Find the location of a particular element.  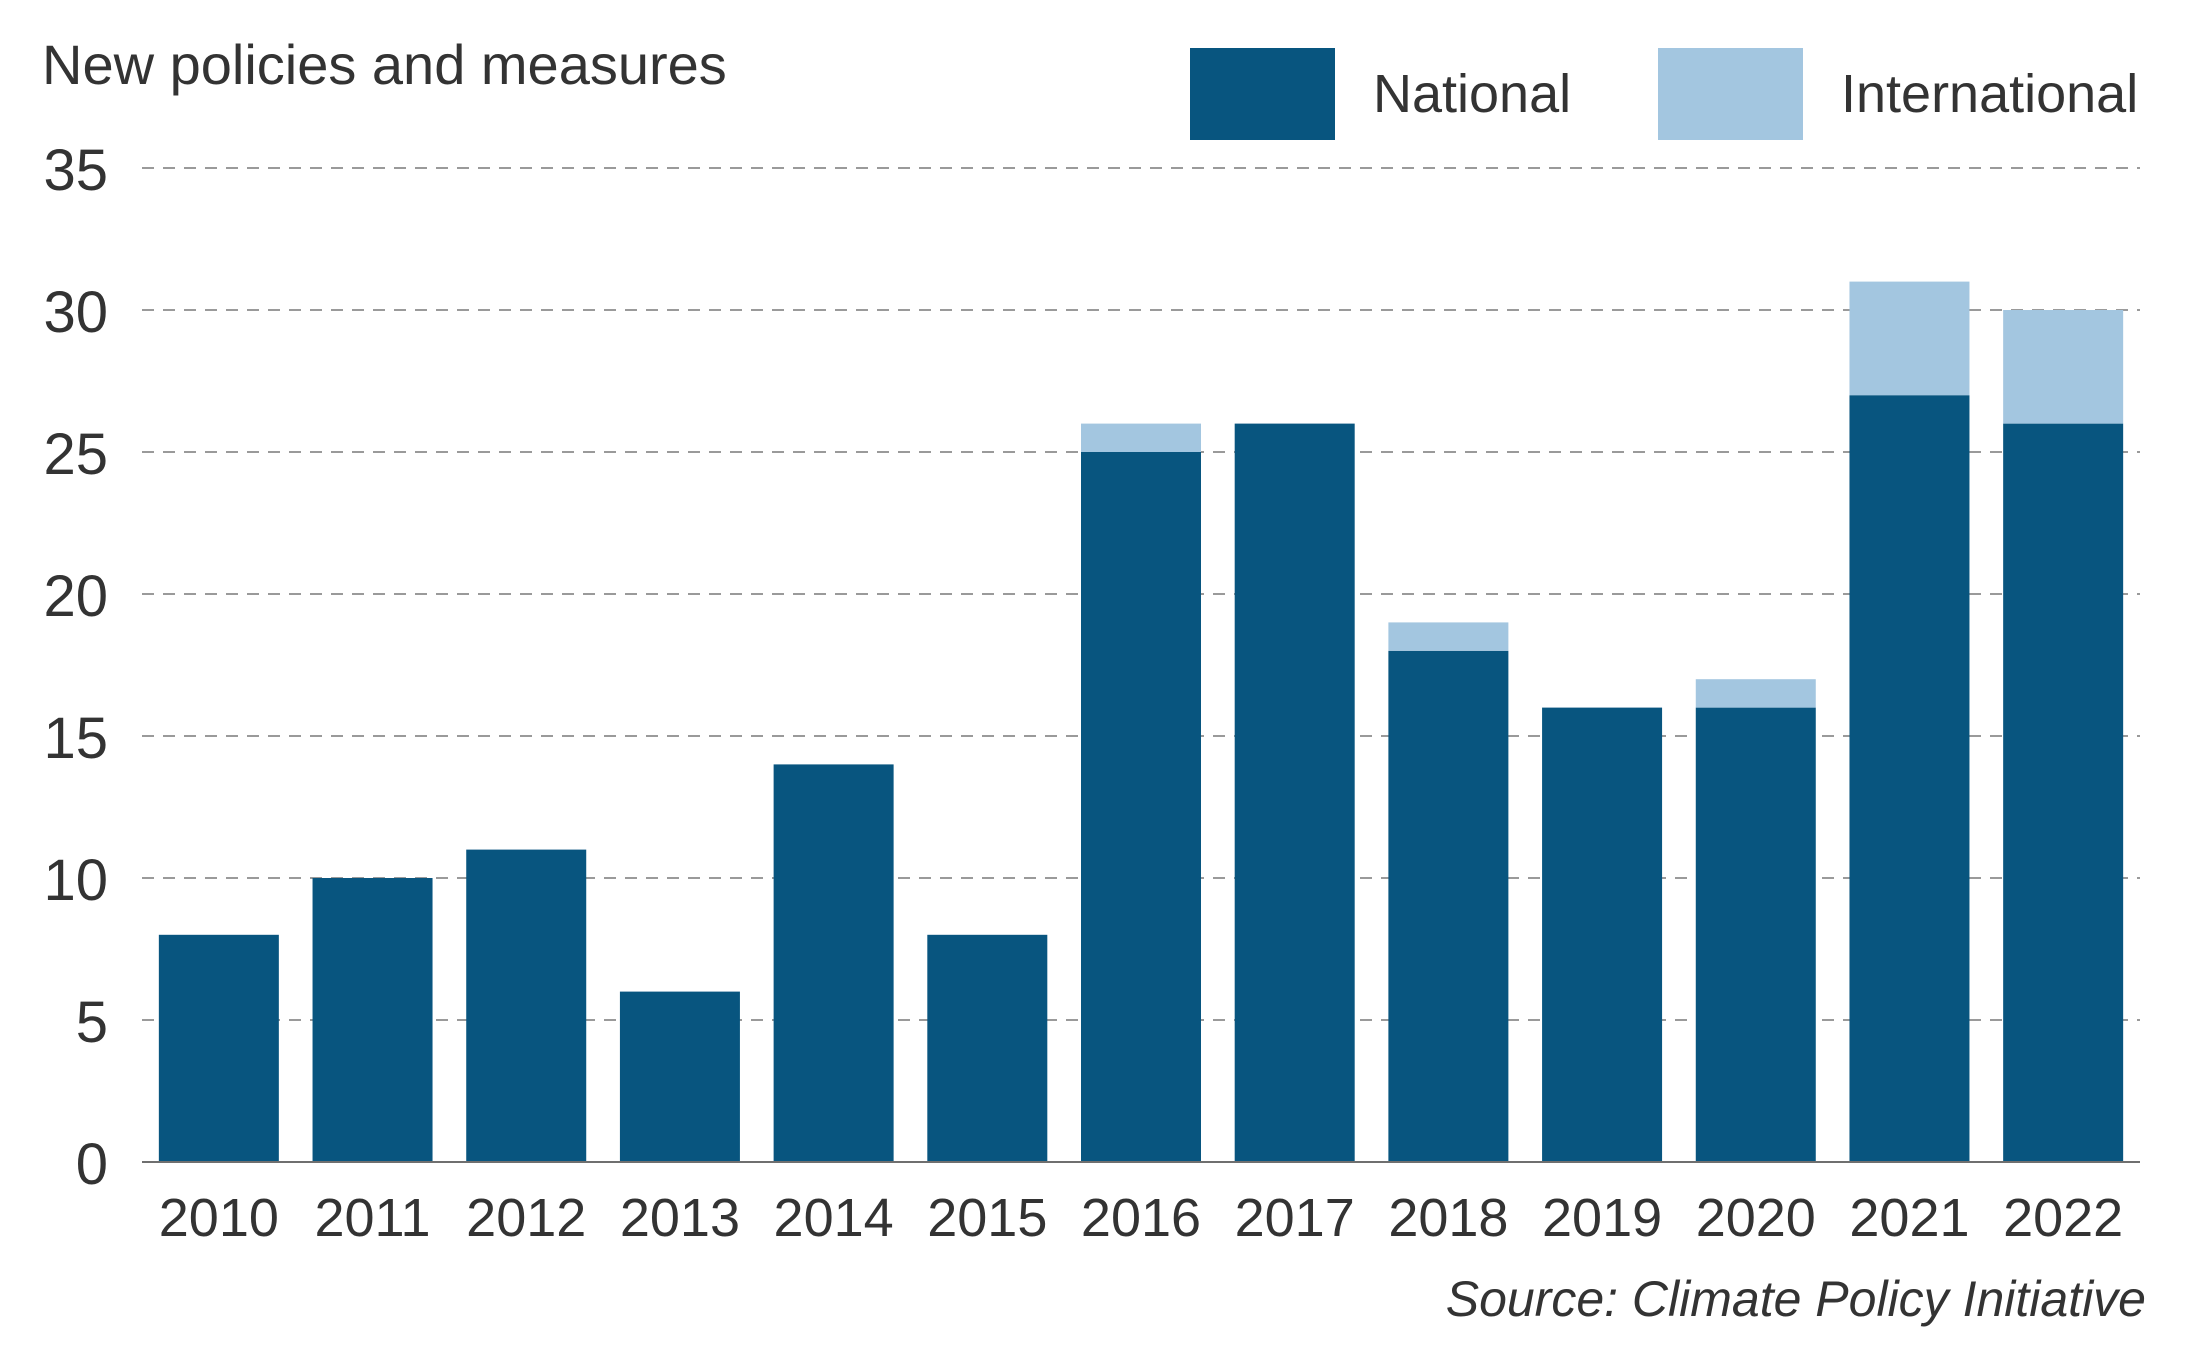

y-tick-label-25: 25 is located at coordinates (75, 454).